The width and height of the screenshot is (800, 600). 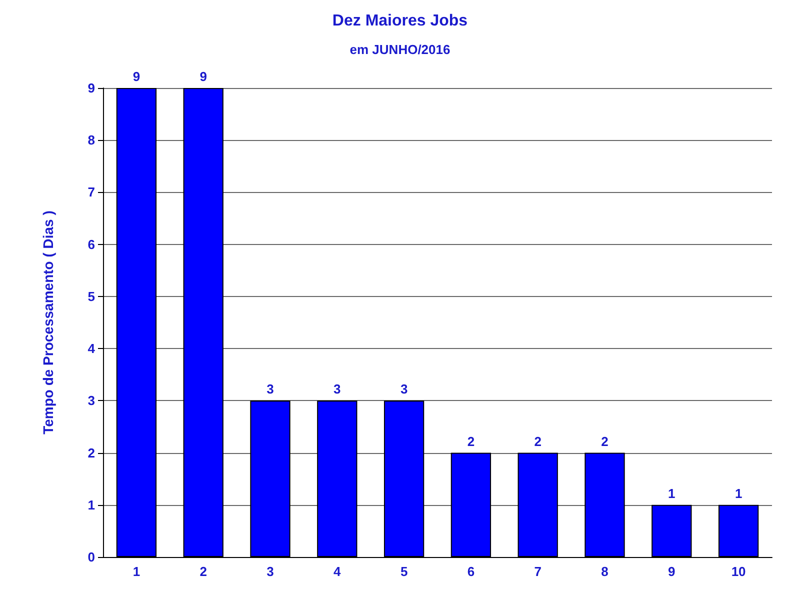 What do you see at coordinates (91, 400) in the screenshot?
I see `y-tick-label: 3` at bounding box center [91, 400].